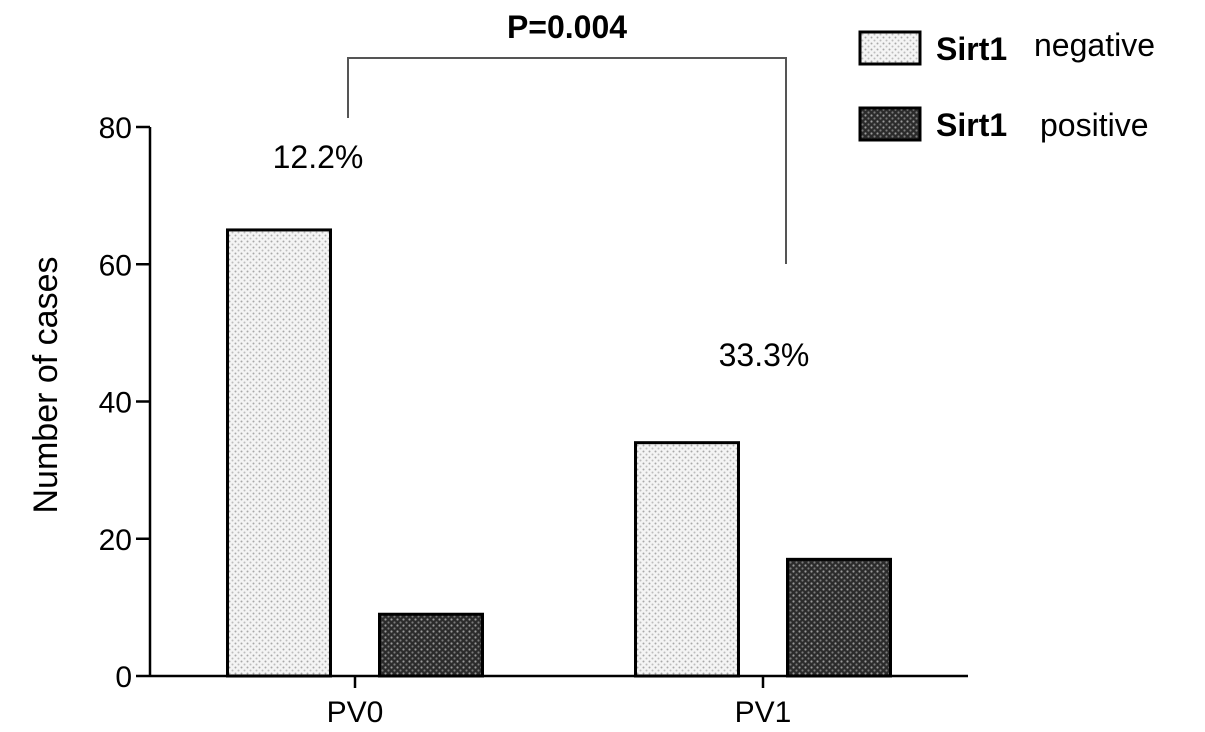  I want to click on bar-negative-pv0, so click(279, 453).